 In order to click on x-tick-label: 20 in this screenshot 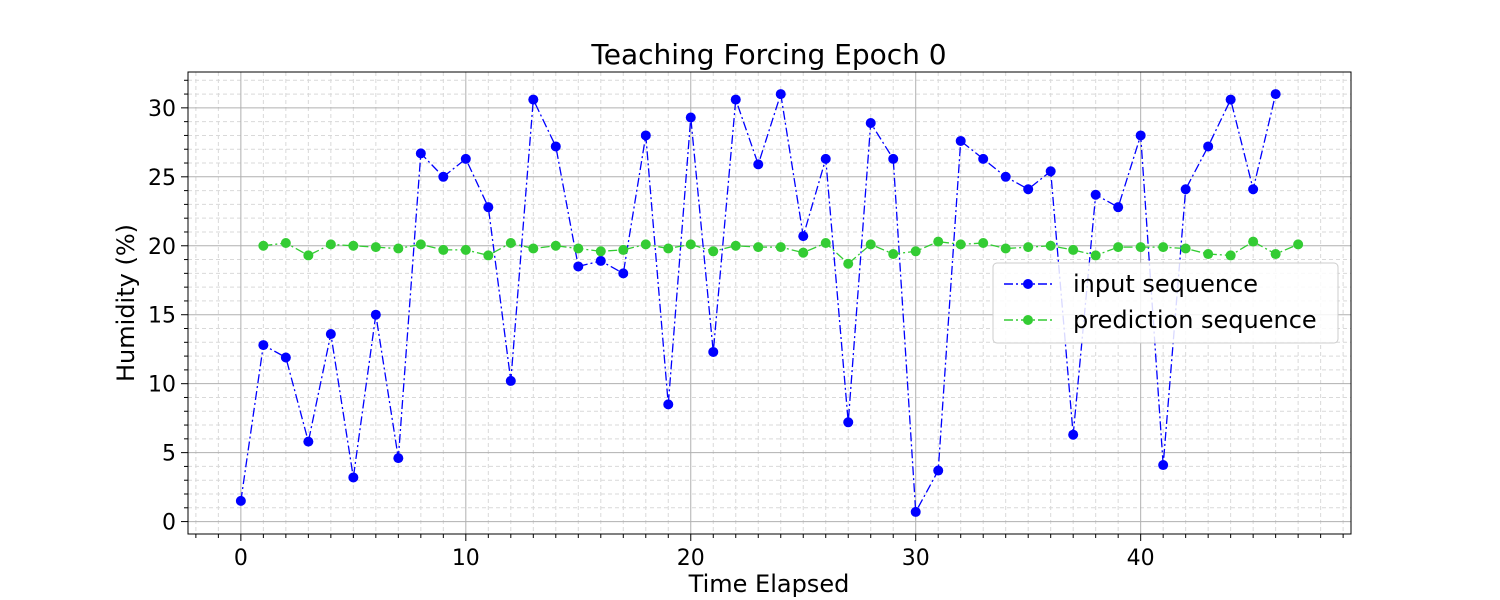, I will do `click(691, 558)`.